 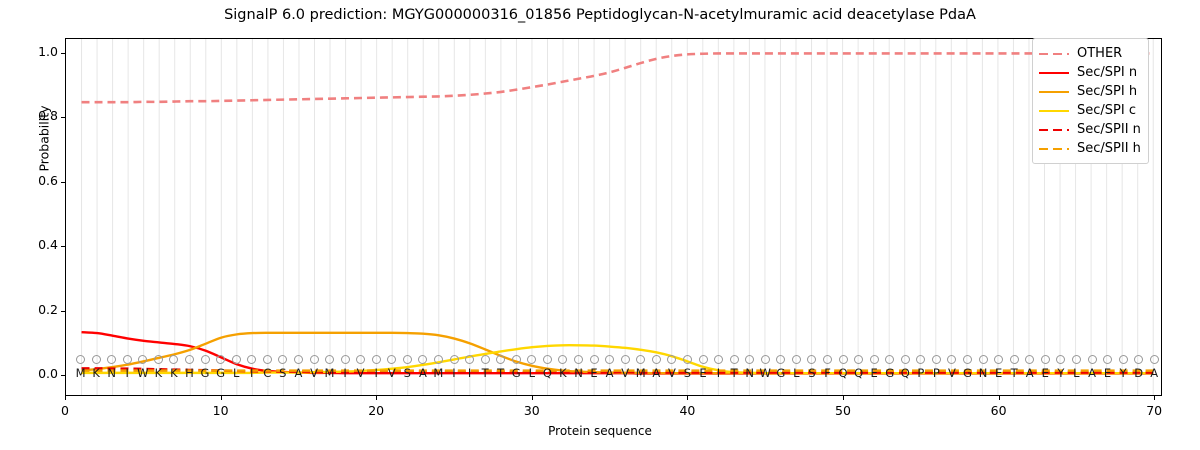 What do you see at coordinates (1090, 53) in the screenshot?
I see `legend-item: OTHER` at bounding box center [1090, 53].